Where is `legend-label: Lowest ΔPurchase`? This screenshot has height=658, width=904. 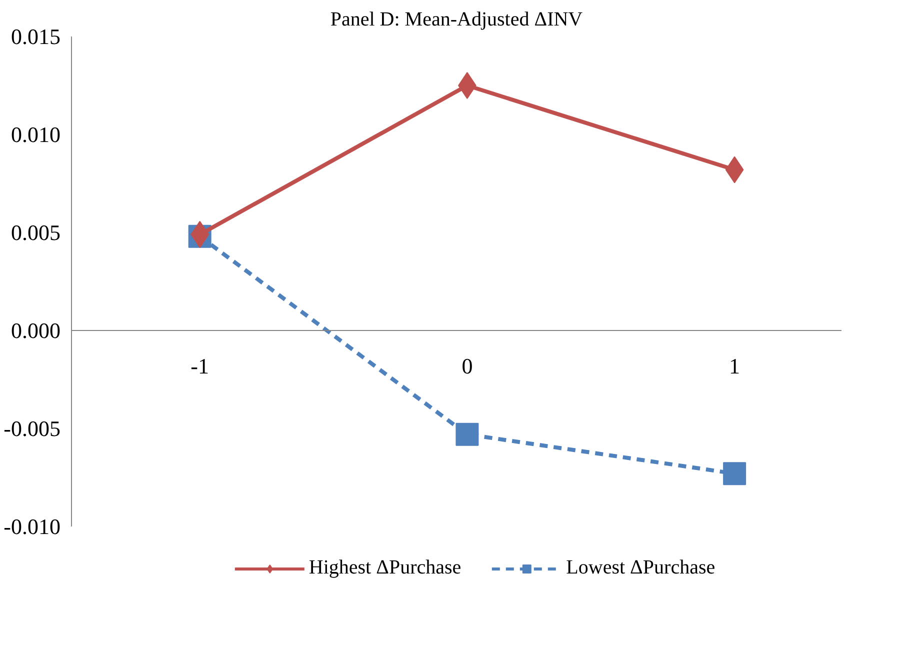 legend-label: Lowest ΔPurchase is located at coordinates (641, 568).